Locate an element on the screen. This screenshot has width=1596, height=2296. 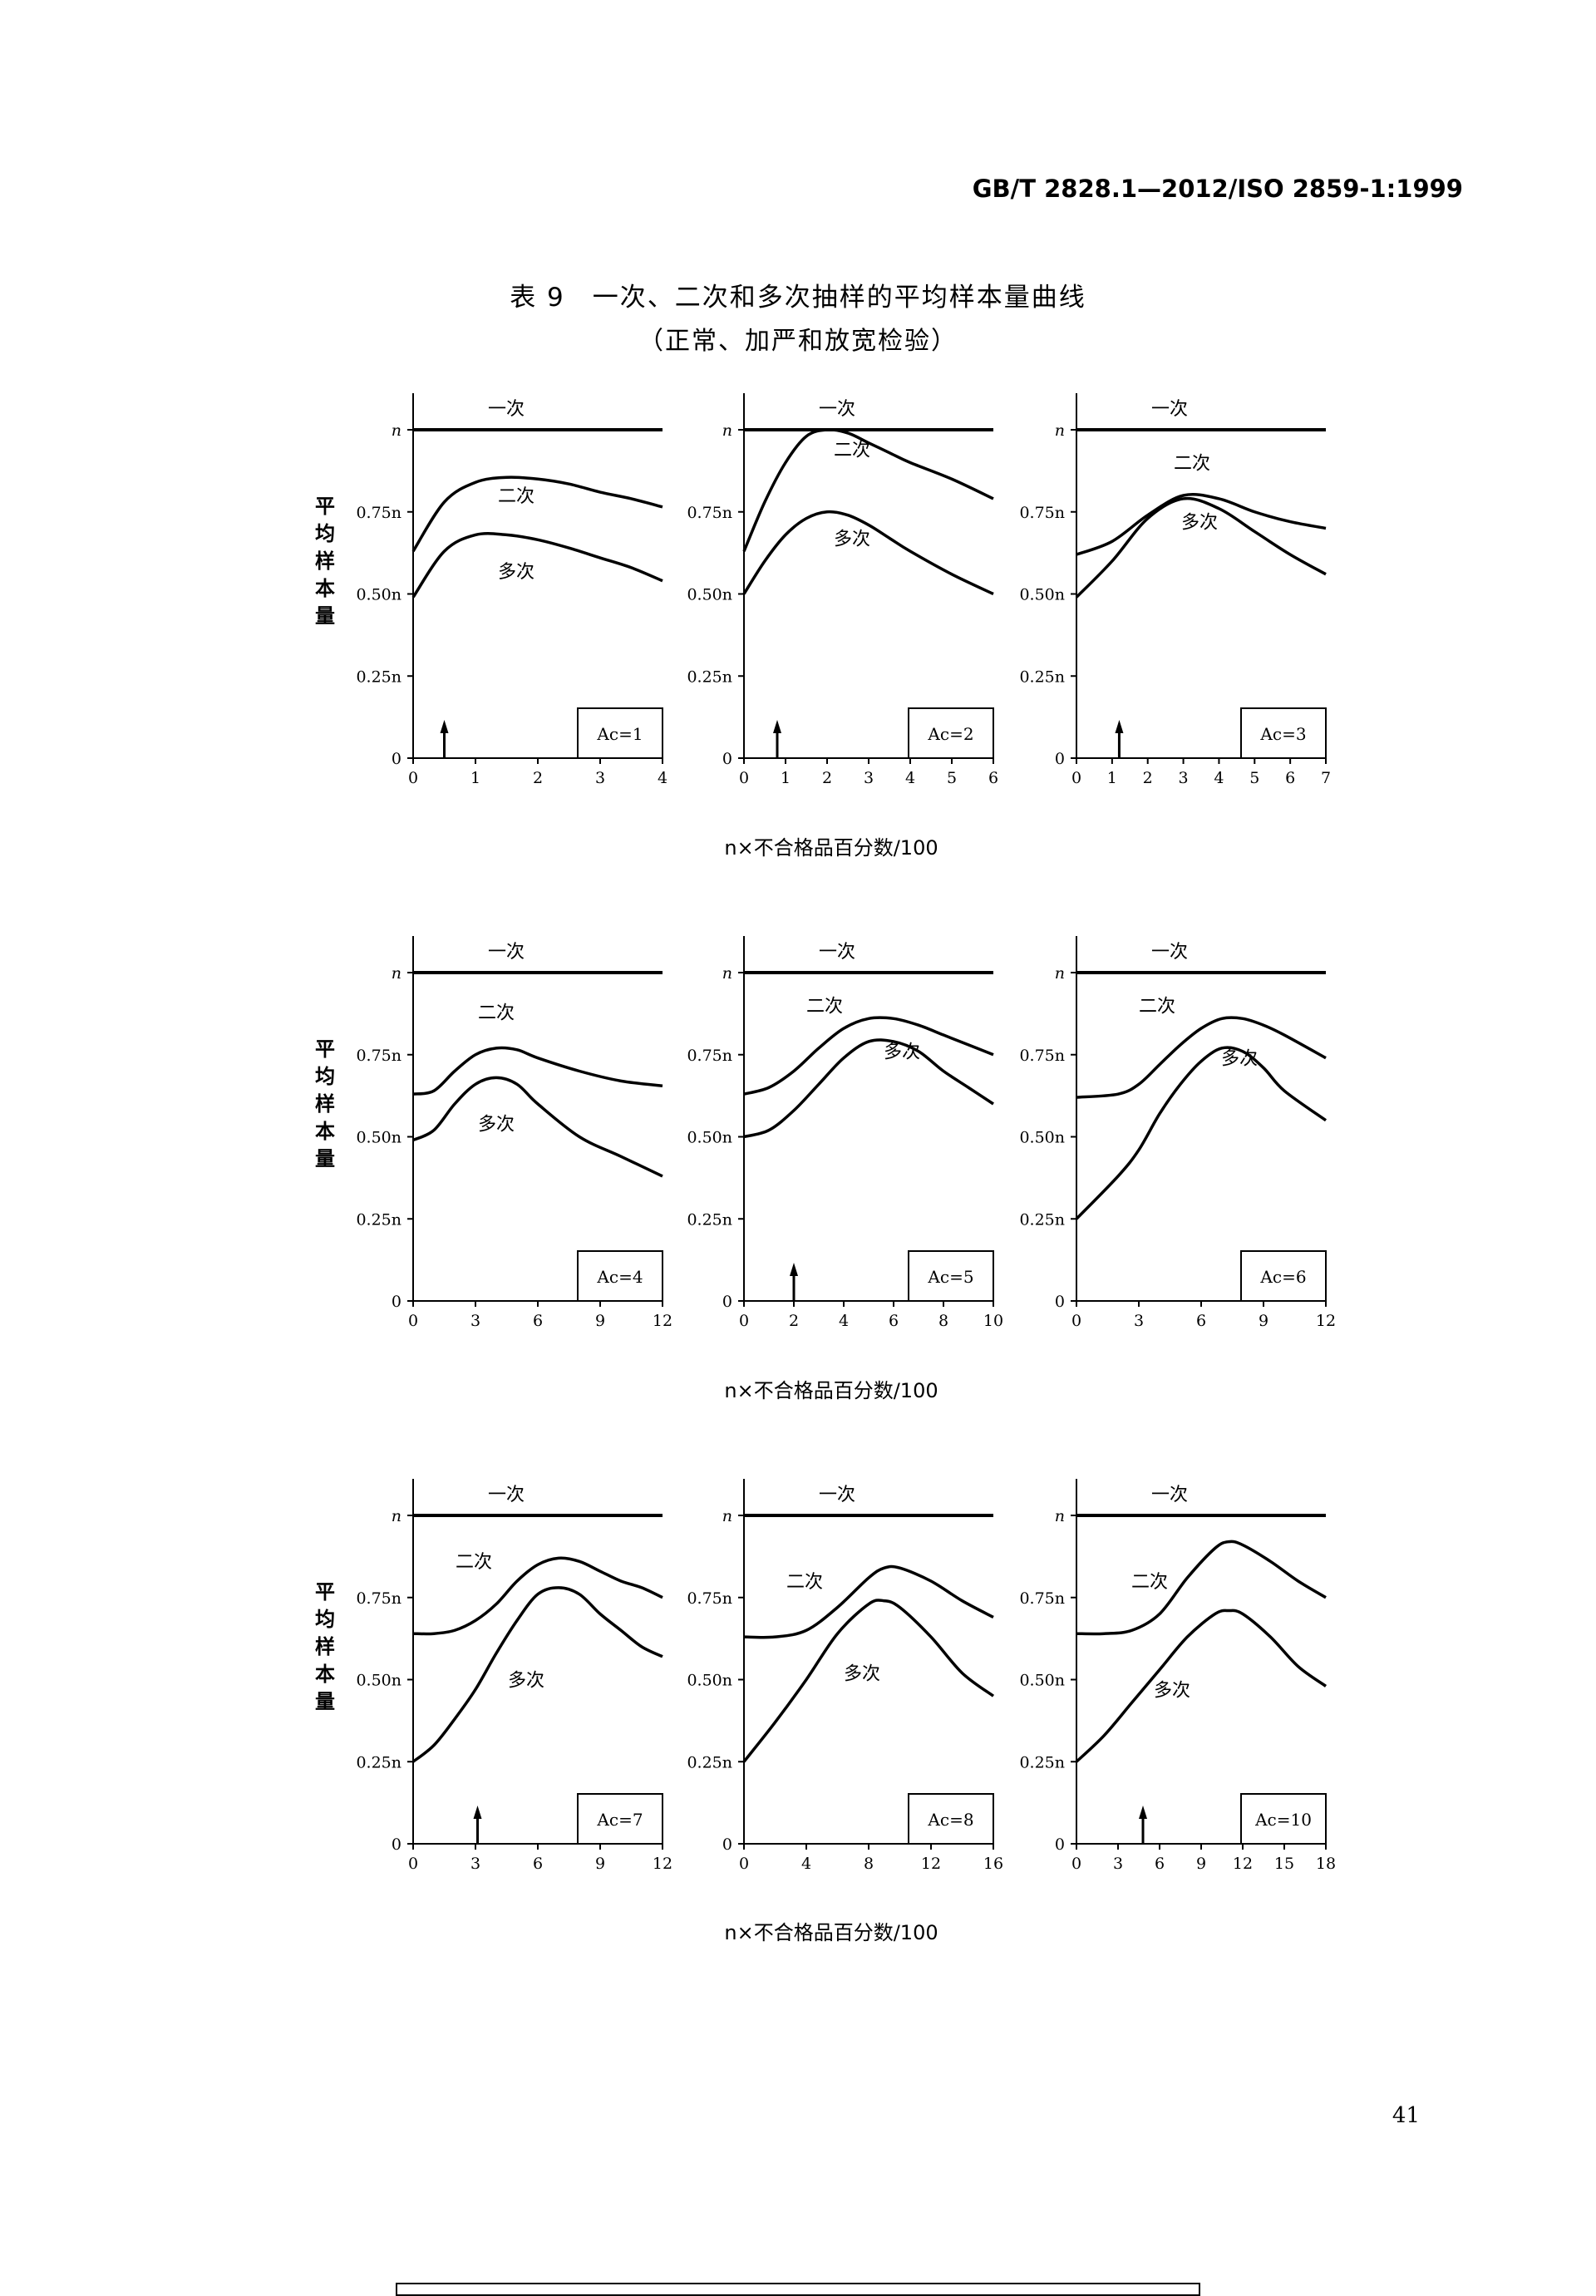
x-tick-label: 18 is located at coordinates (1326, 1864).